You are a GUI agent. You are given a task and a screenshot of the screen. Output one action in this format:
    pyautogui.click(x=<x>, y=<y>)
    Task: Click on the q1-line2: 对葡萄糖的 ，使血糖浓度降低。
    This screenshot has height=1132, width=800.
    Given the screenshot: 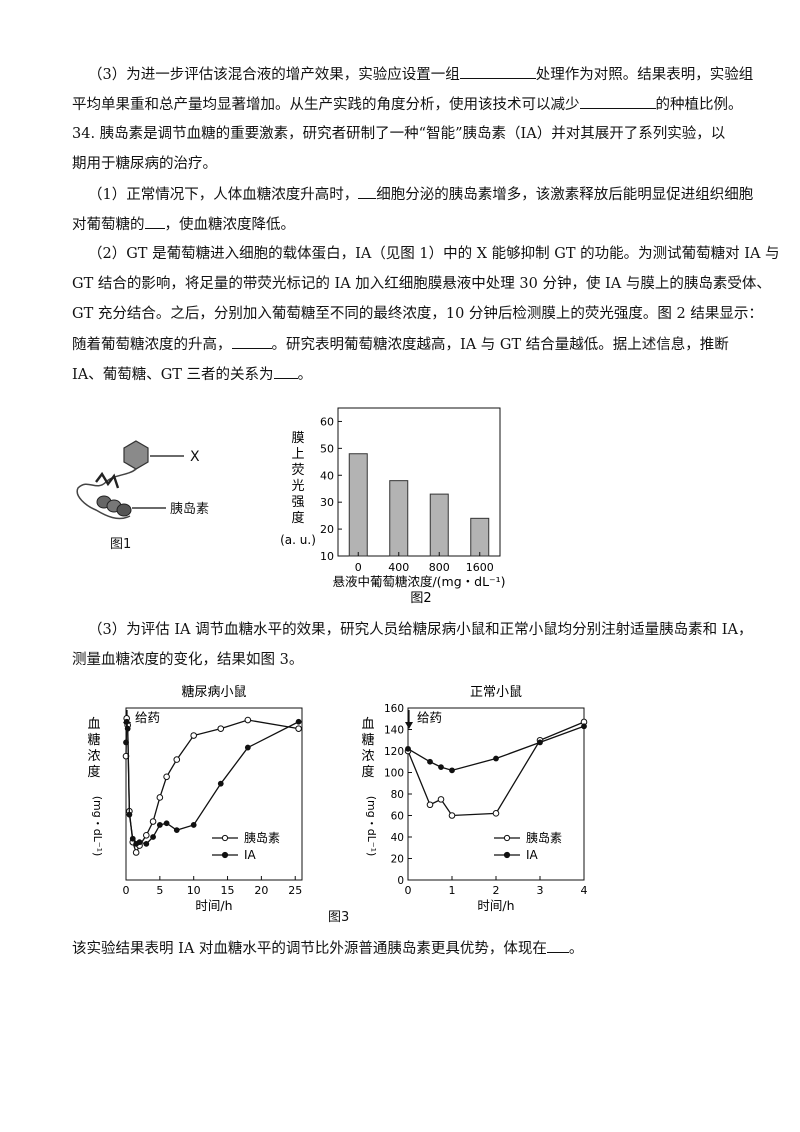 What is the action you would take?
    pyautogui.click(x=183, y=224)
    